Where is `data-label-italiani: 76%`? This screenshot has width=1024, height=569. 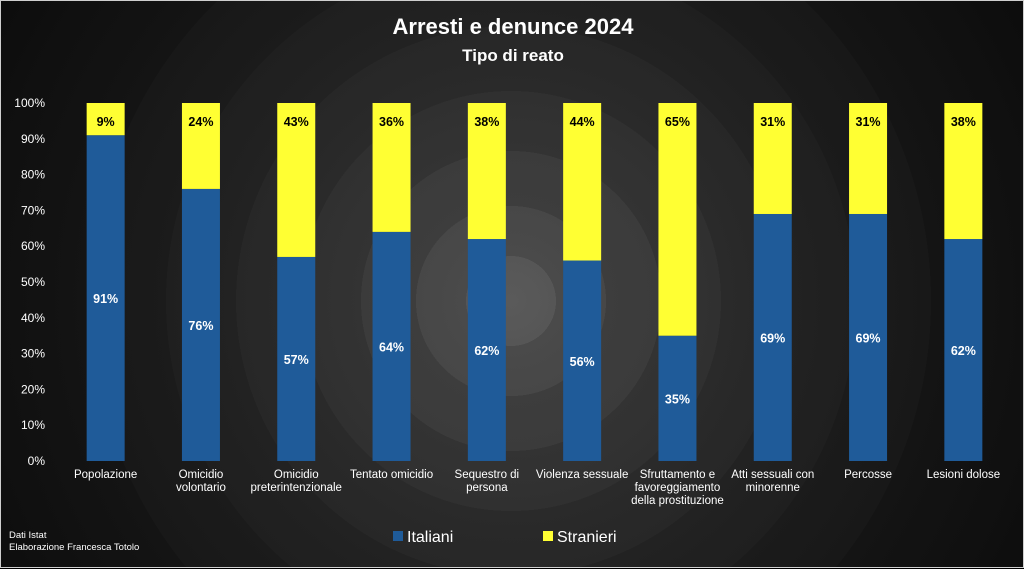
data-label-italiani: 76% is located at coordinates (200, 326).